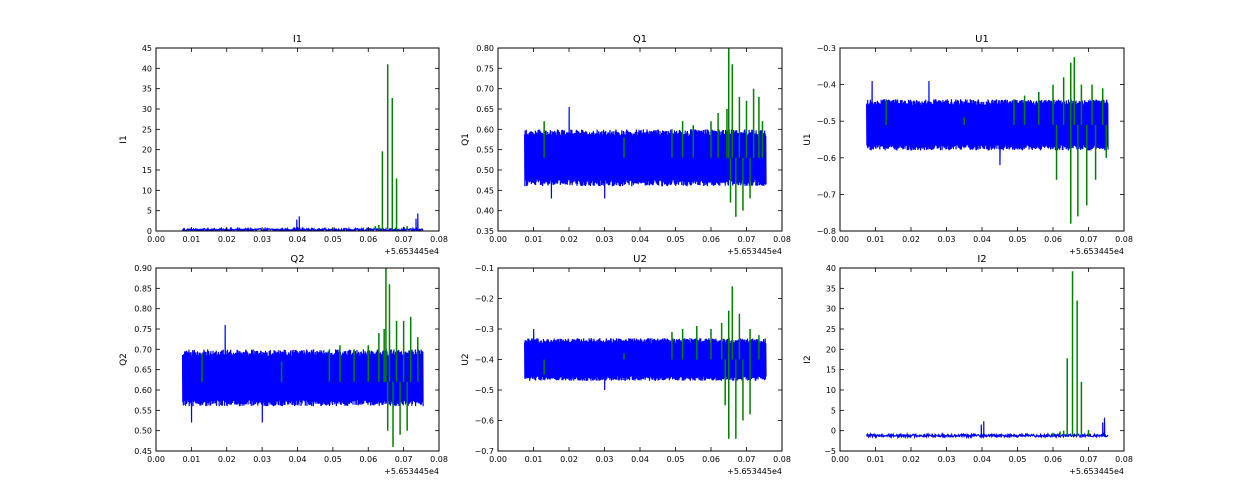 The height and width of the screenshot is (500, 1250). Describe the element at coordinates (466, 139) in the screenshot. I see `y-axis-label: Q1` at that location.